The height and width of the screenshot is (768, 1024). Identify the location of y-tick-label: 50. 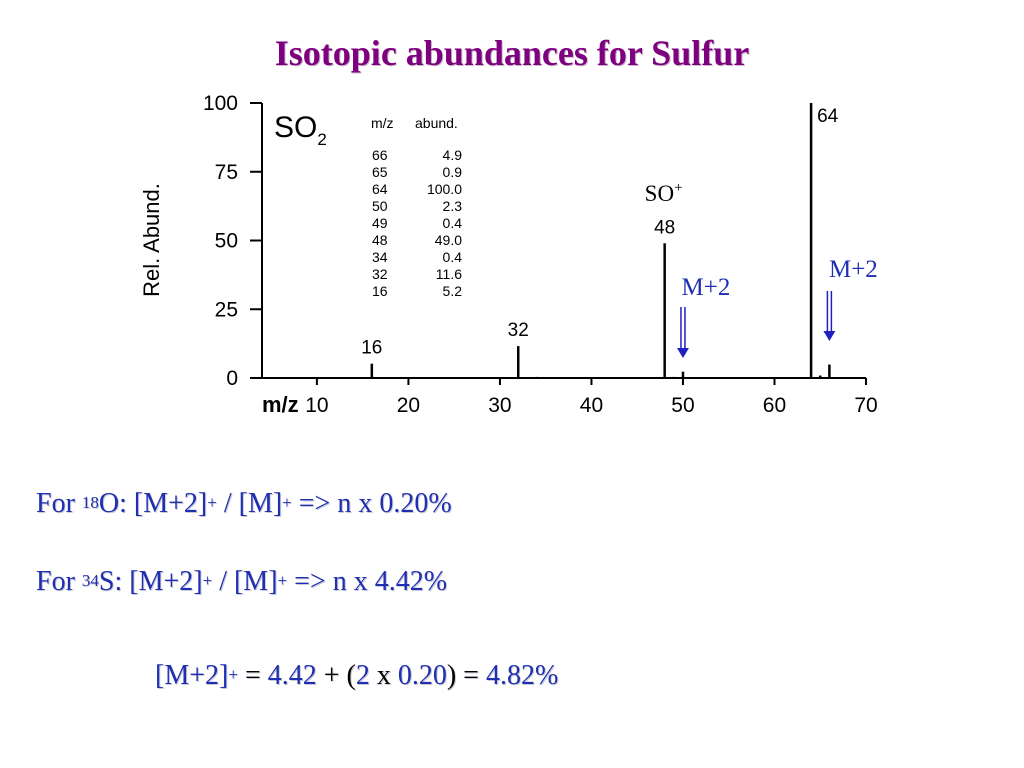
(226, 241).